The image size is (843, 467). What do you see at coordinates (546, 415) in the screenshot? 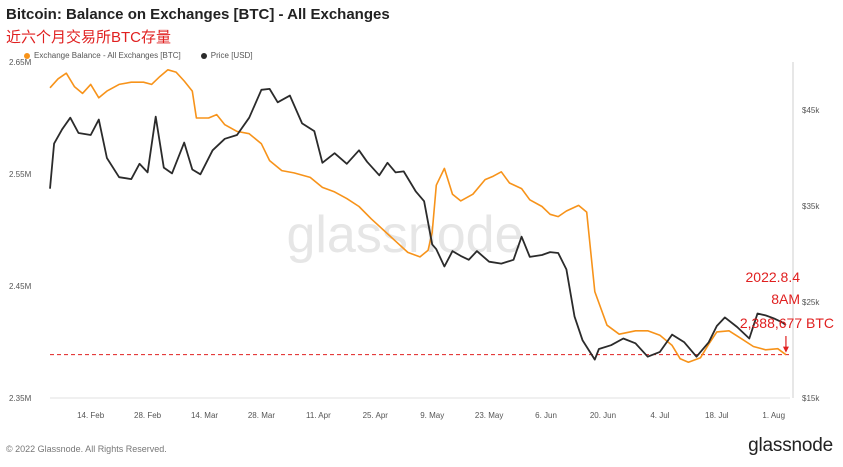
I see `x-tick-label: 6. Jun` at bounding box center [546, 415].